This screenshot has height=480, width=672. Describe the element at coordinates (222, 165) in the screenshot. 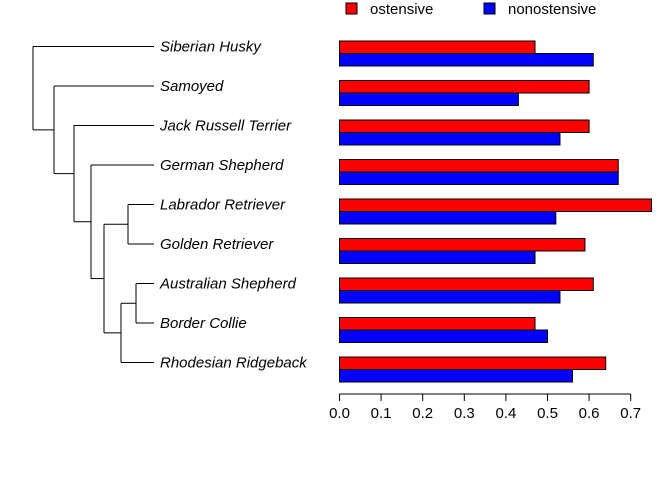

I see `taxon-label: German Shepherd` at that location.